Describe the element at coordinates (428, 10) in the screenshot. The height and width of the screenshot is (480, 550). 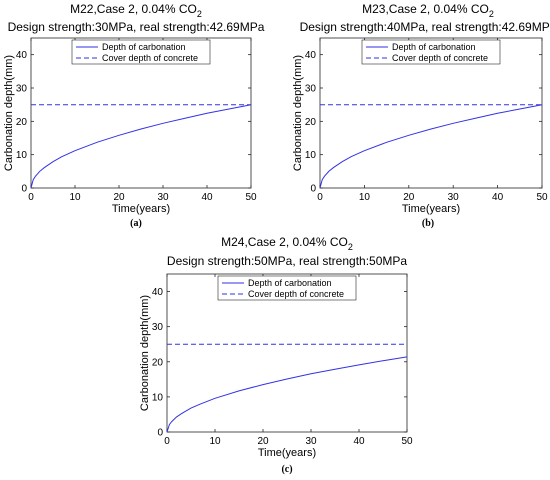
I see `chart-title: M23,Case 2, 0.04% CO2` at that location.